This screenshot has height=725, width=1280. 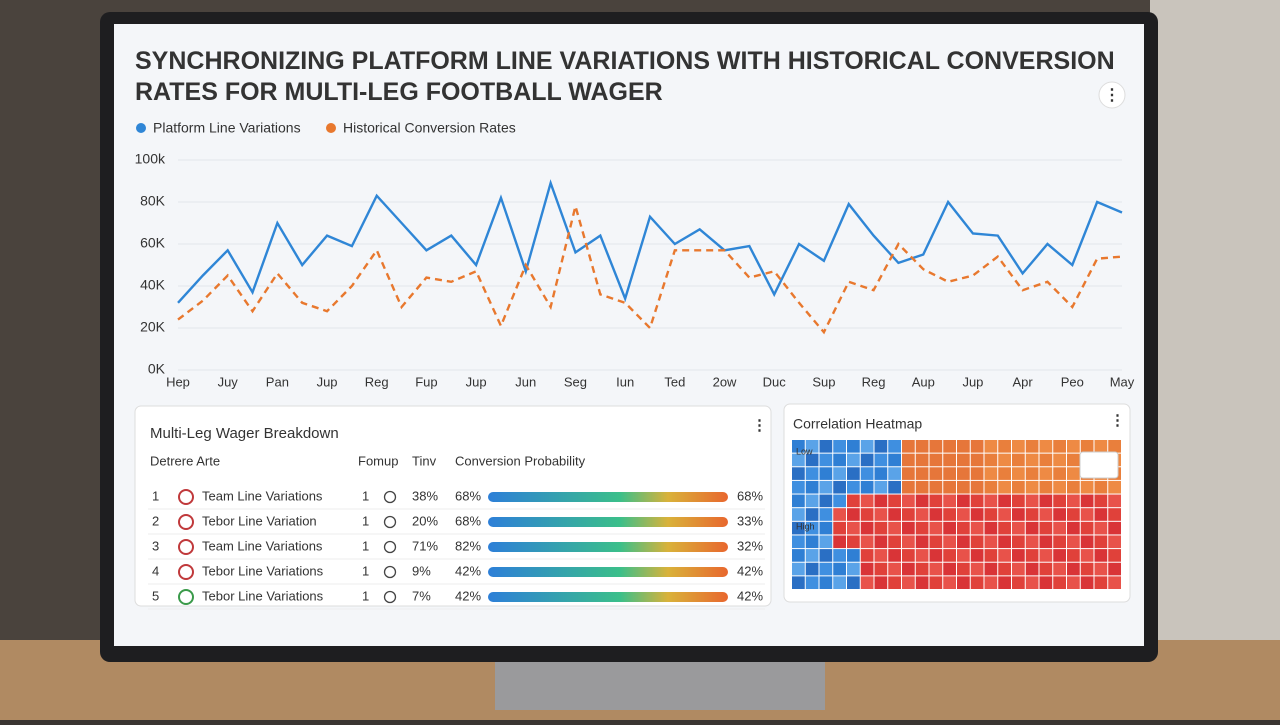 What do you see at coordinates (244, 433) in the screenshot?
I see `table-title: Multi-Leg Wager Breakdown` at bounding box center [244, 433].